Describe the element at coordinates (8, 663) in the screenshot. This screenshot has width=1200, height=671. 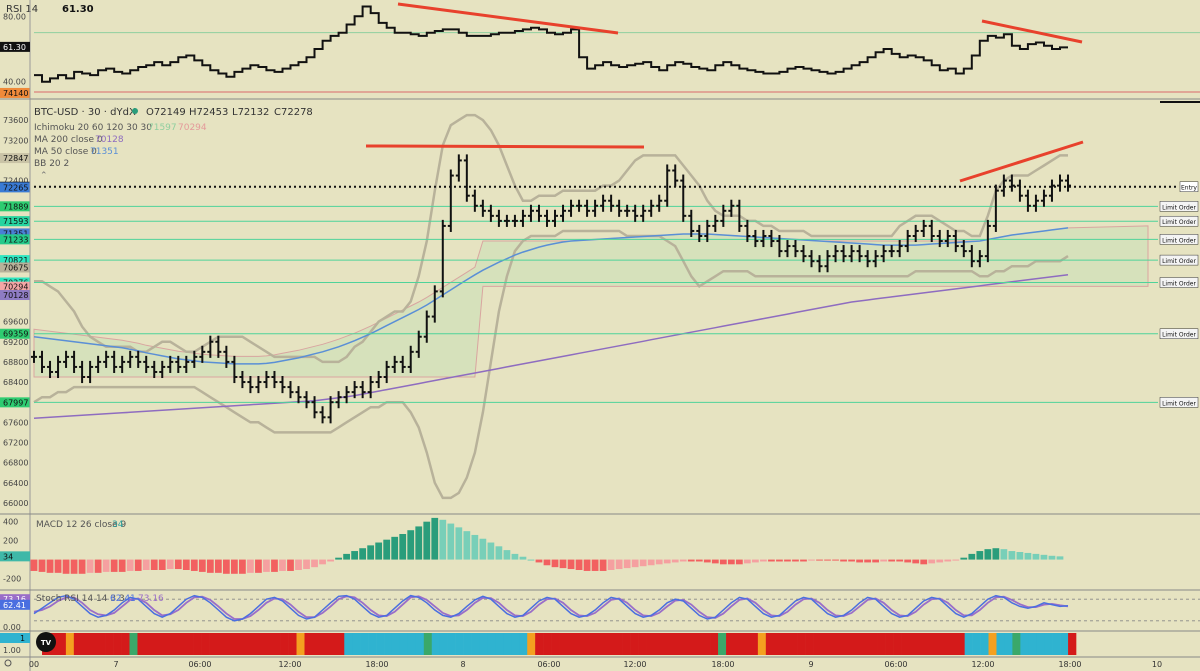
I see `settings-gear-icon` at that location.